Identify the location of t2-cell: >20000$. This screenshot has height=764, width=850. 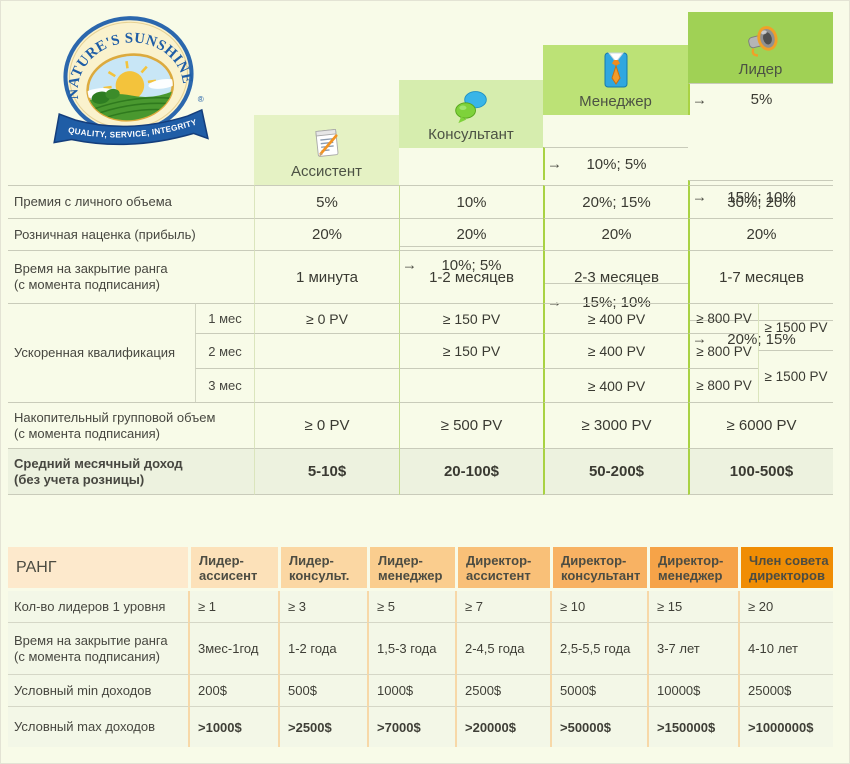
(502, 726).